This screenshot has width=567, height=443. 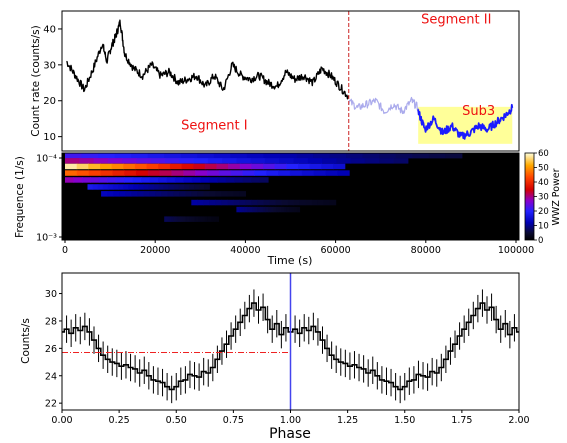 What do you see at coordinates (51, 404) in the screenshot?
I see `phase-y-tick-label: 22` at bounding box center [51, 404].